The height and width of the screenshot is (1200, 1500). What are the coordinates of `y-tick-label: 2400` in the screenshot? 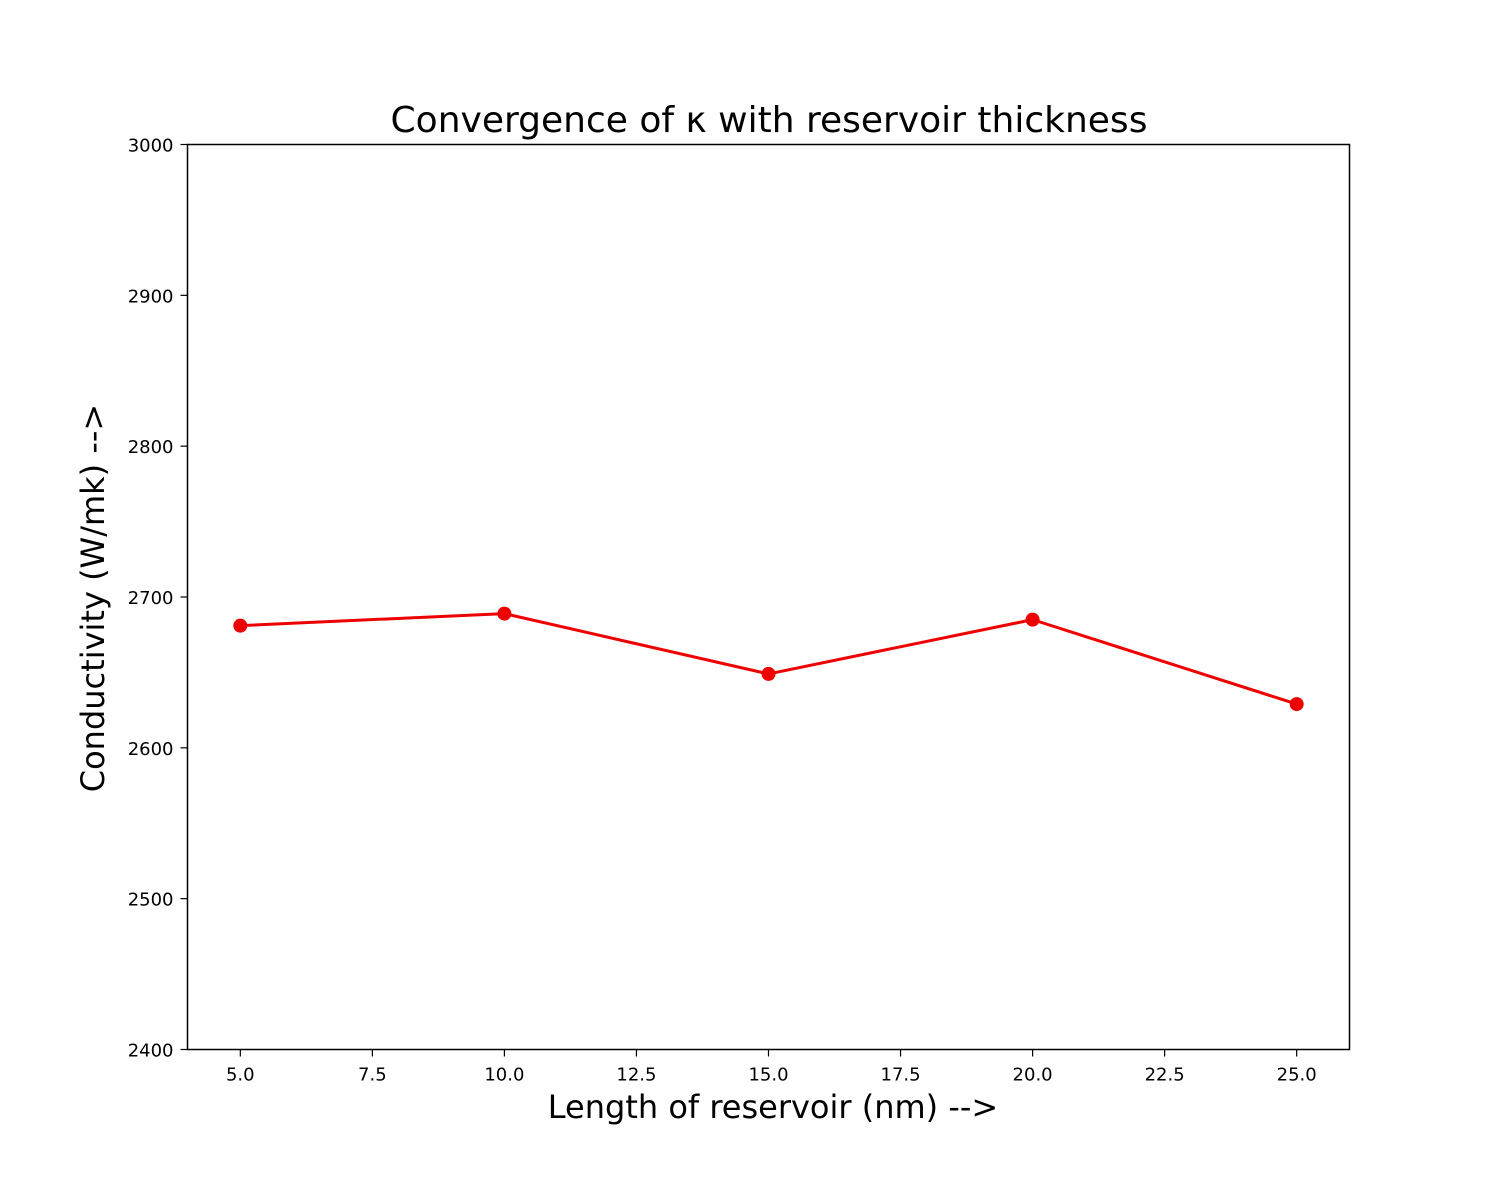 It's located at (151, 1051).